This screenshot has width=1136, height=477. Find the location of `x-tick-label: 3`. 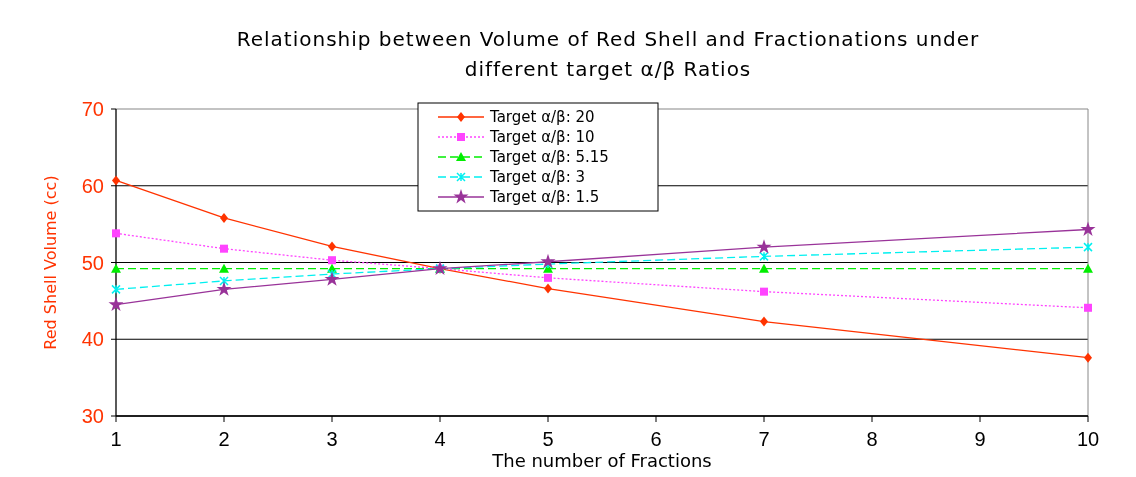

x-tick-label: 3 is located at coordinates (332, 439).